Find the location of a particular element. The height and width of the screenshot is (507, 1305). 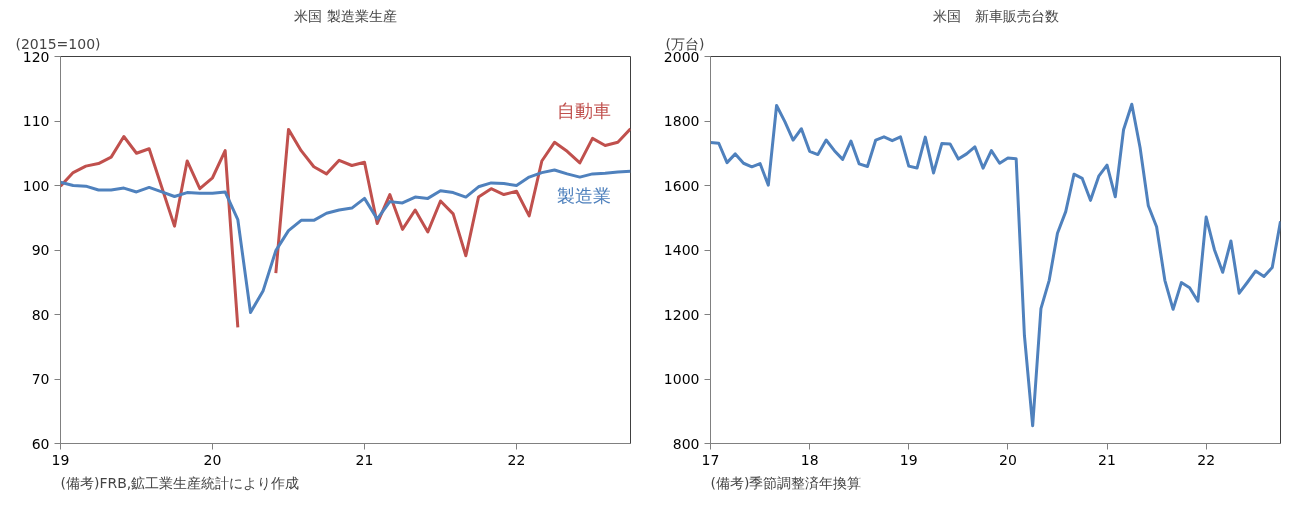

y-tick-label: 1000 is located at coordinates (681, 379).